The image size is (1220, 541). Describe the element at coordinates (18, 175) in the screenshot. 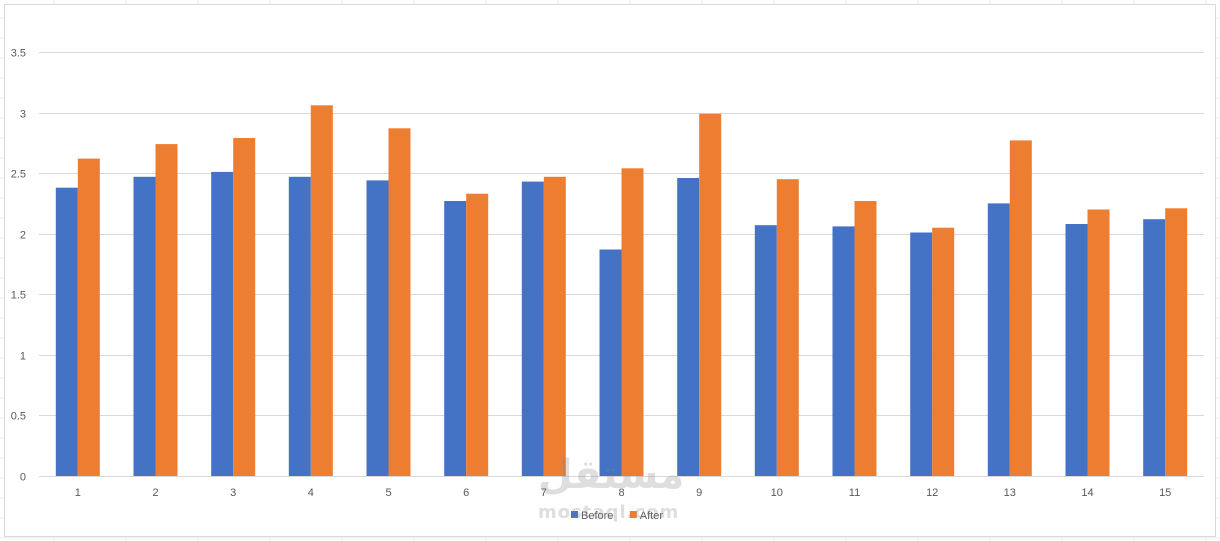

I see `y-tick-label: 2.5` at that location.